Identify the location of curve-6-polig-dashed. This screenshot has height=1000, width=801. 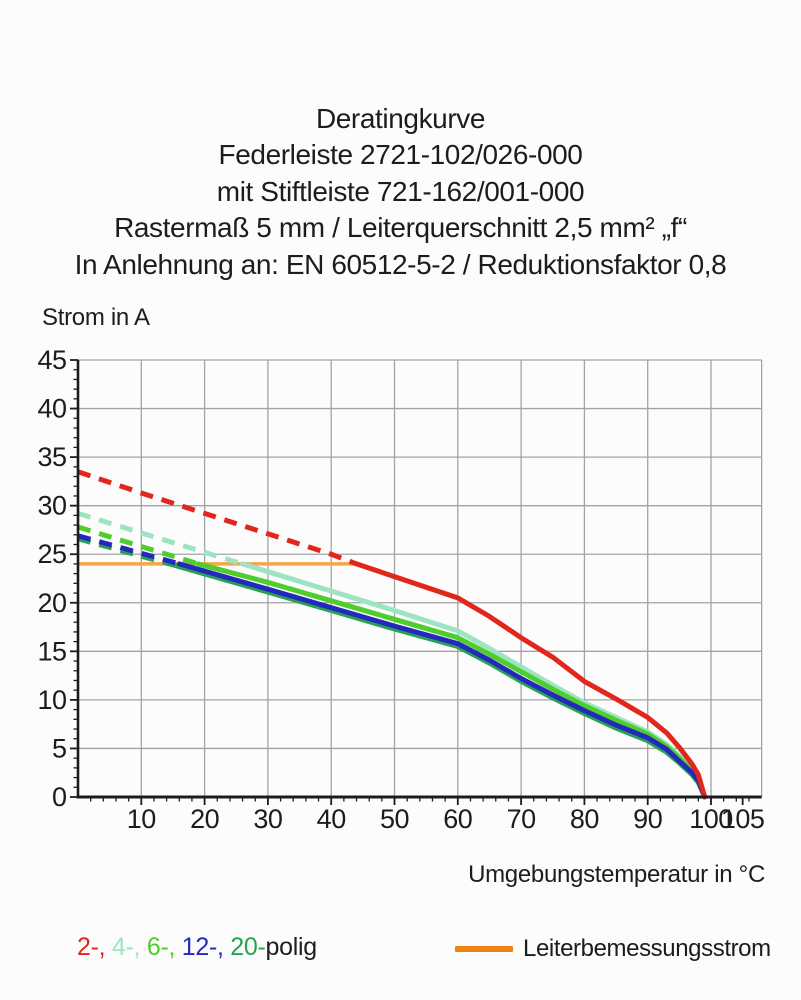
(138, 545).